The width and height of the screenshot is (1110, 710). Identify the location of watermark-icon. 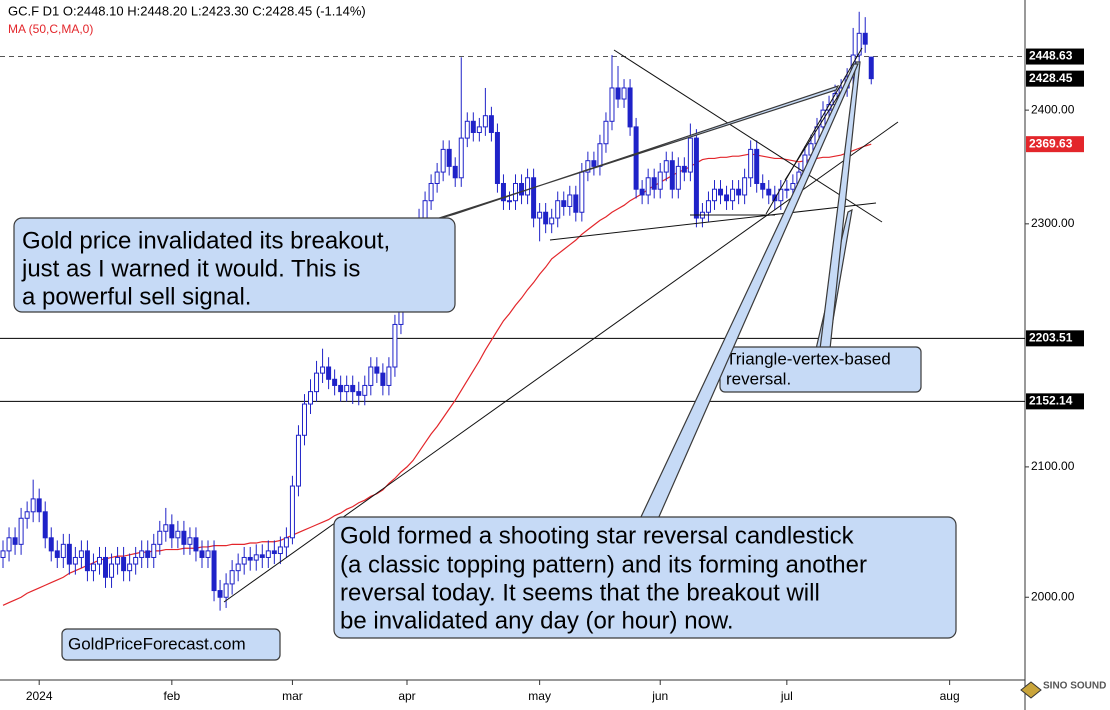
(1031, 690).